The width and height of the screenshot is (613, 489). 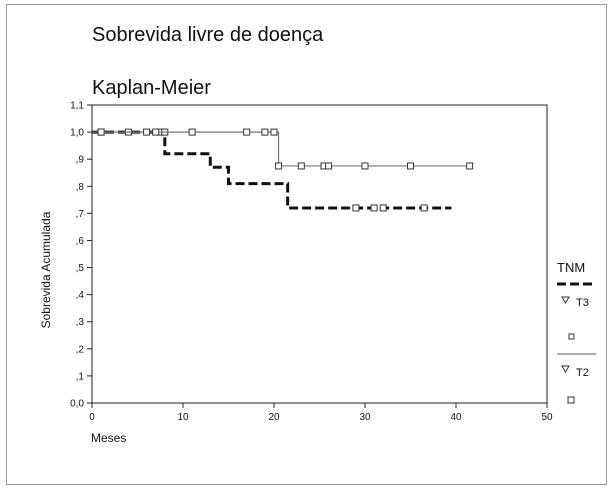 I want to click on series-line-t3, so click(x=272, y=170).